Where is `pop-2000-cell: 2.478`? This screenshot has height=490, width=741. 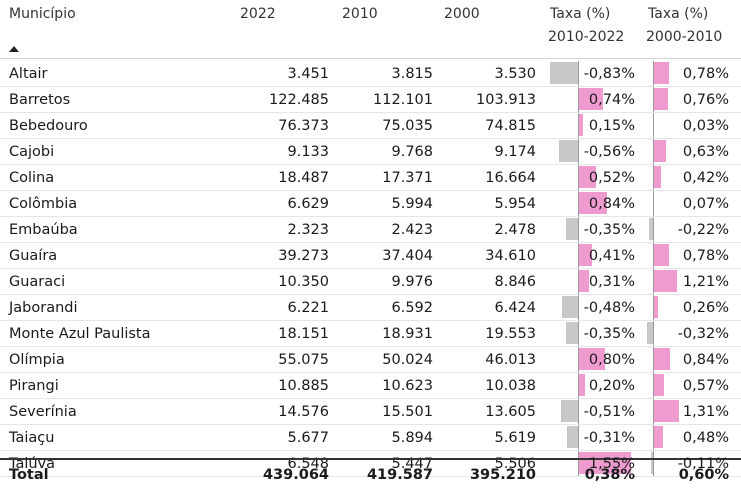 pop-2000-cell: 2.478 is located at coordinates (515, 230).